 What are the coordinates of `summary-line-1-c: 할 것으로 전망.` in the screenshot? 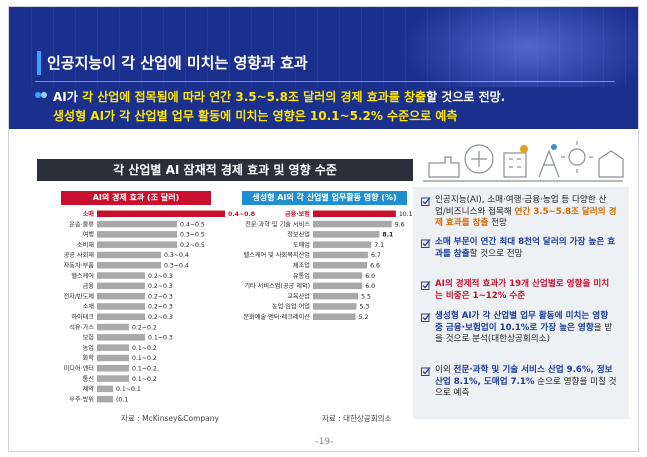 It's located at (466, 97).